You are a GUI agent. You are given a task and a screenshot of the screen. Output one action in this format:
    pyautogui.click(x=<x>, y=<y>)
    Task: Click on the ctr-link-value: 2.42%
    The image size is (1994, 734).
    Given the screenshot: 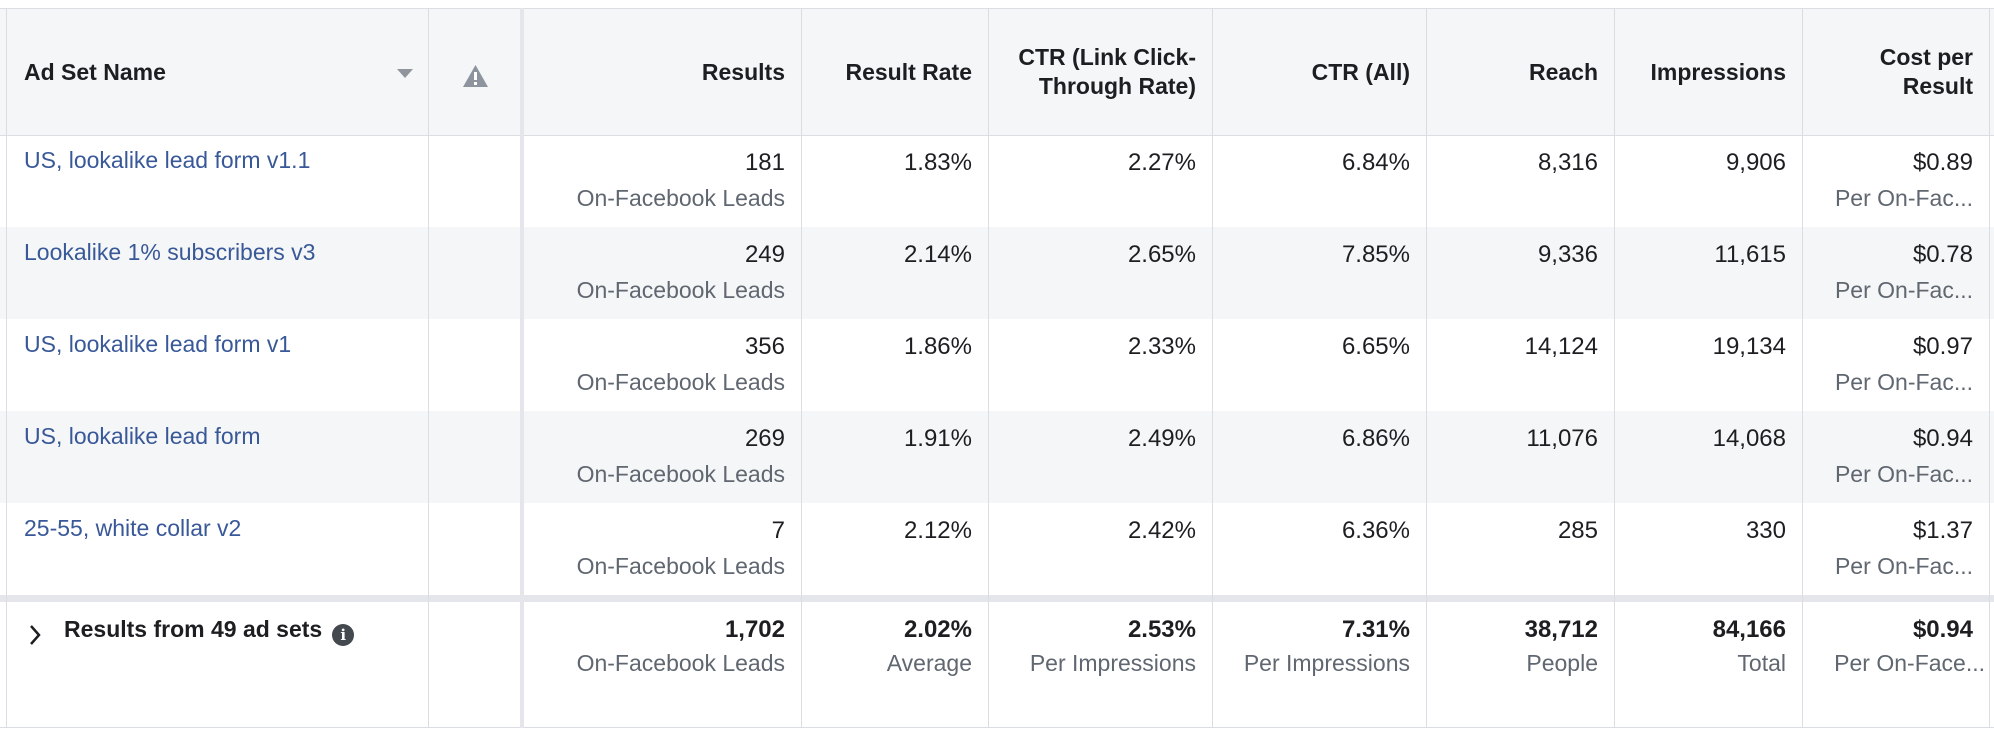 What is the action you would take?
    pyautogui.click(x=1161, y=530)
    